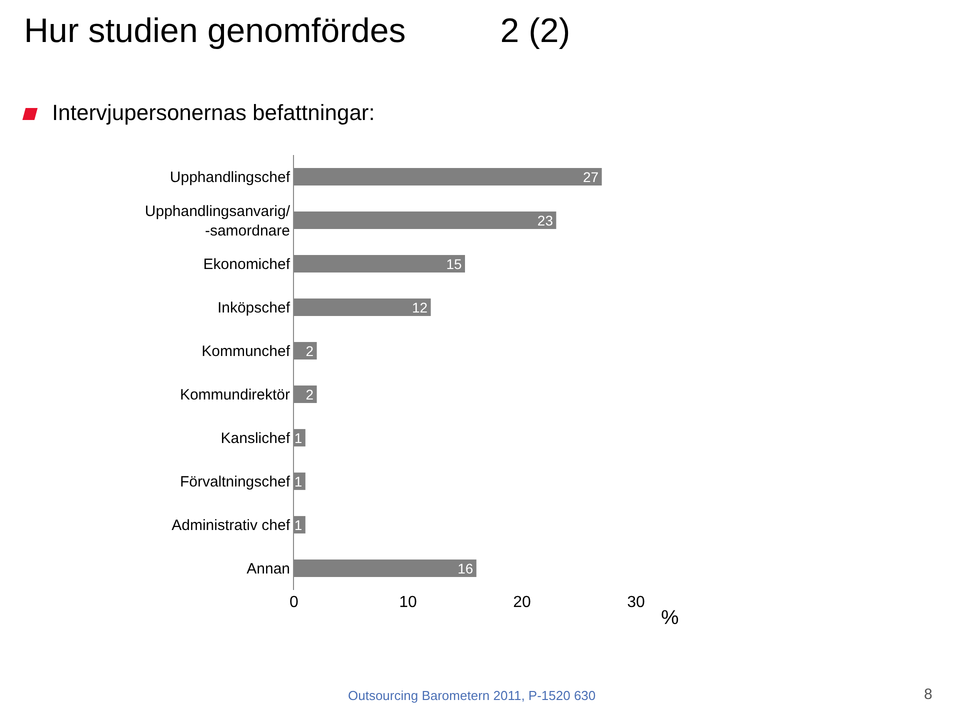 This screenshot has height=719, width=960. What do you see at coordinates (235, 482) in the screenshot?
I see `y-tick-label: Förvaltningschef` at bounding box center [235, 482].